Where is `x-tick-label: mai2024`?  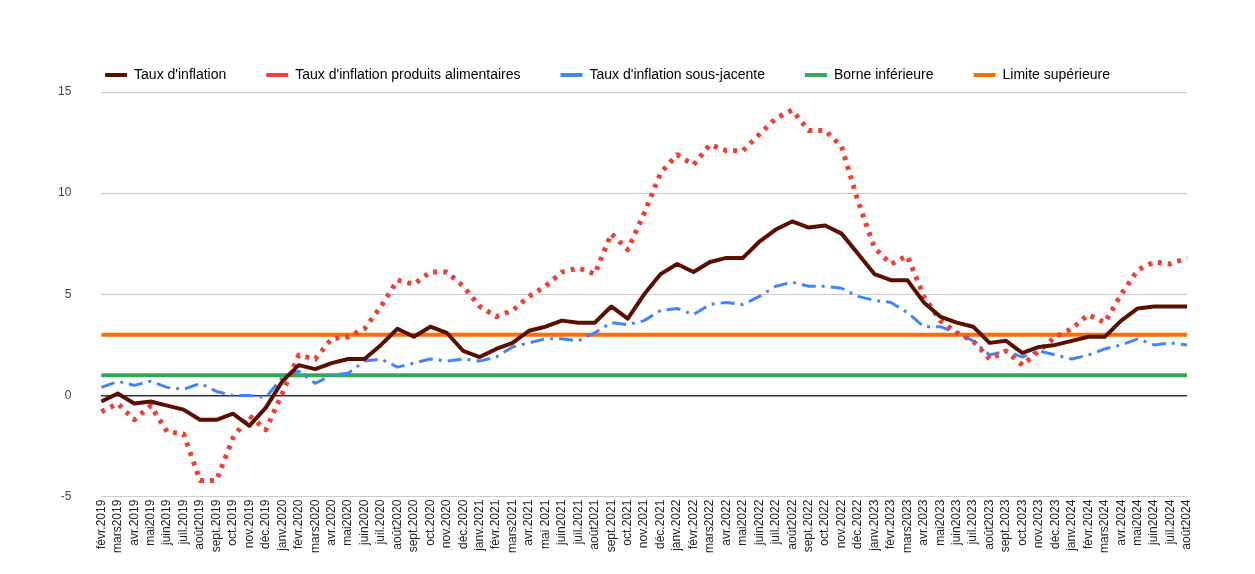
x-tick-label: mai2024 is located at coordinates (1136, 522).